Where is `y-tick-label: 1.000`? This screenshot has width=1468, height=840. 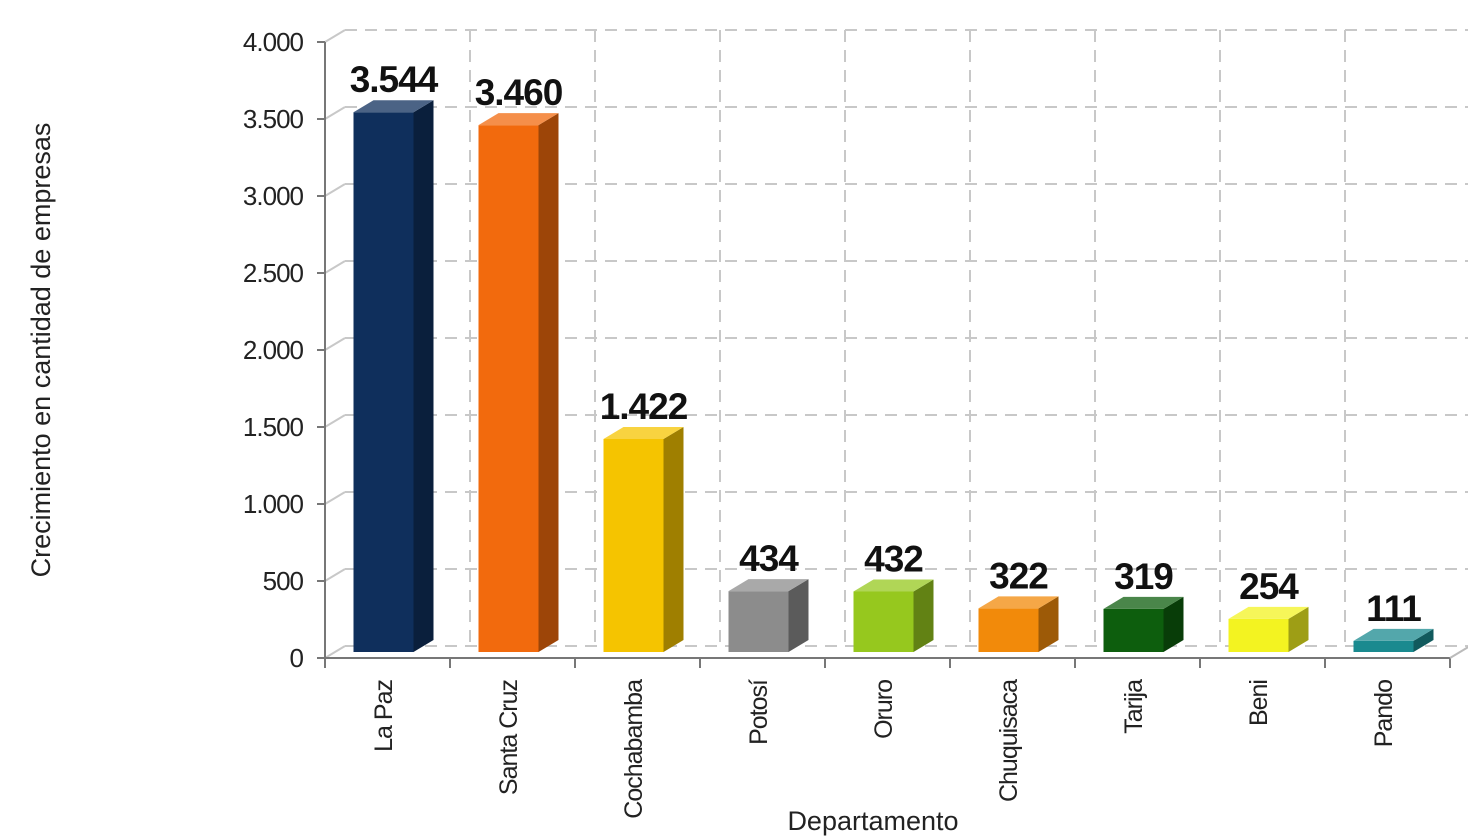
y-tick-label: 1.000 is located at coordinates (273, 504).